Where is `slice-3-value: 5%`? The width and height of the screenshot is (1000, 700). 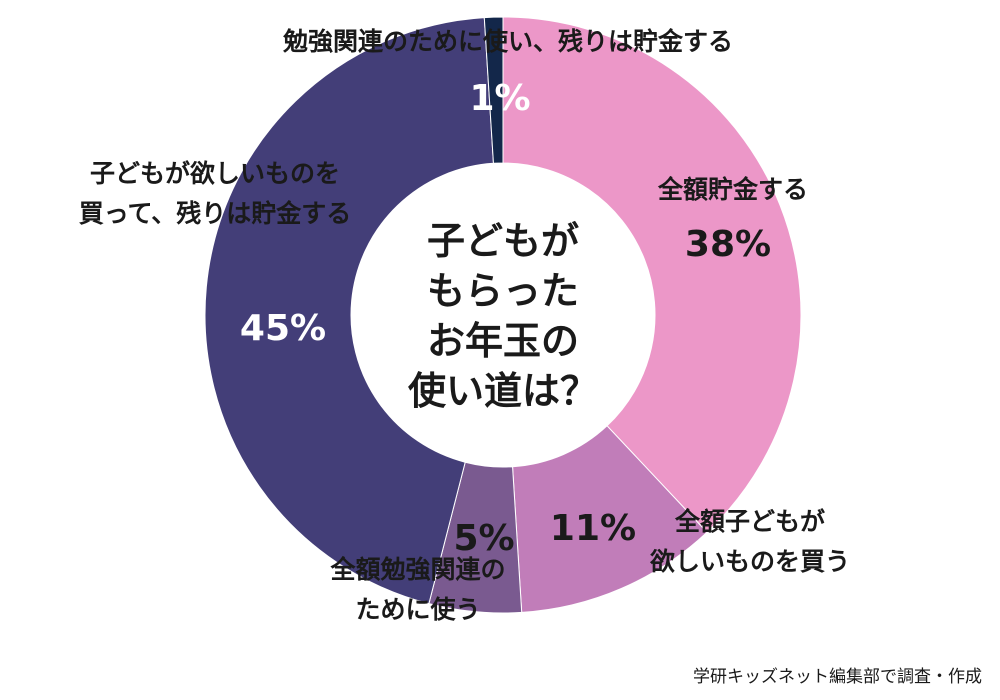 slice-3-value: 5% is located at coordinates (483, 538).